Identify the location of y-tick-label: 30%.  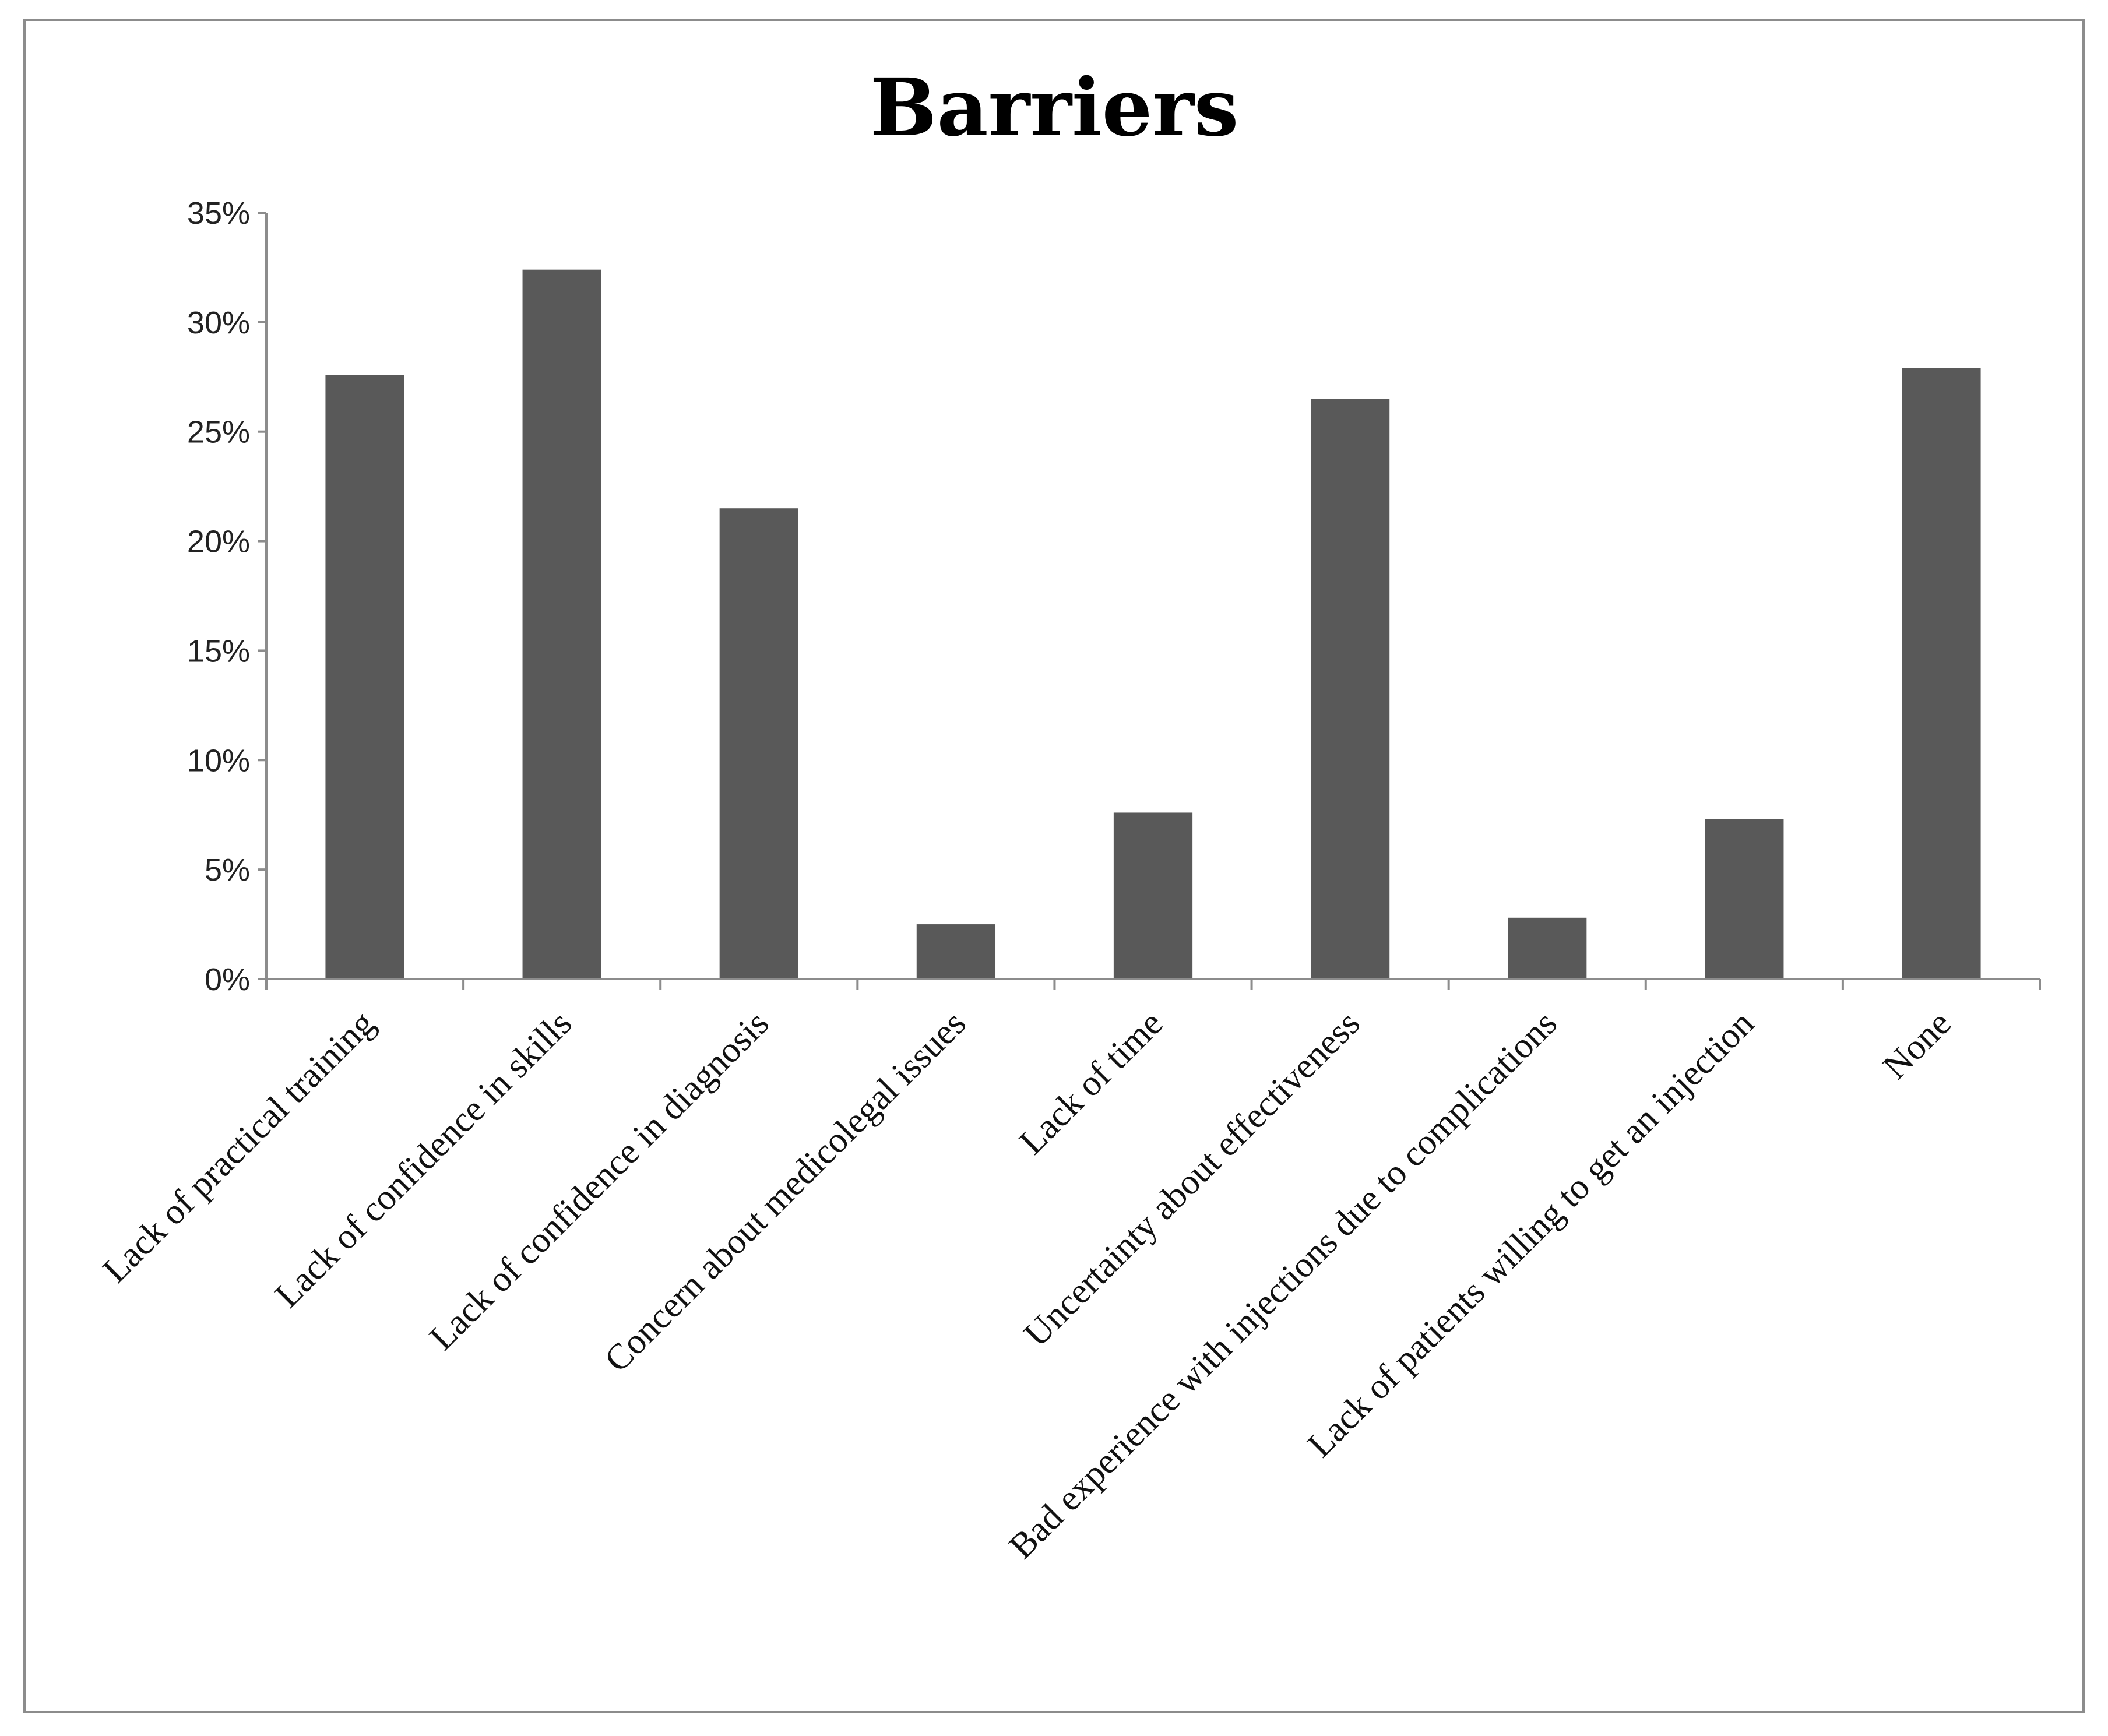
(218, 322).